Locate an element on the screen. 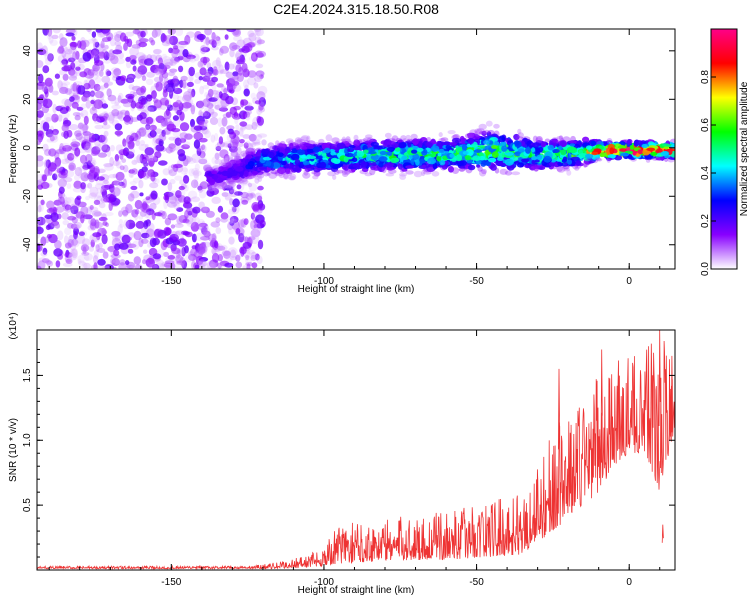 The height and width of the screenshot is (600, 750). snr-y-axis-label: SNR (10 * v/v) is located at coordinates (13, 450).